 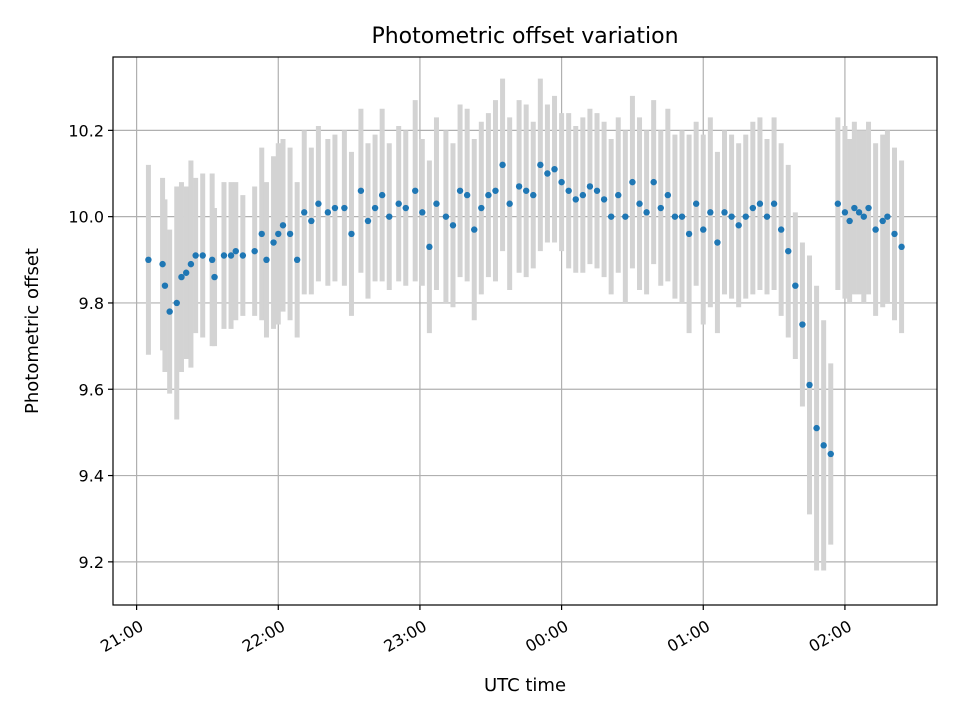 I want to click on chart-title: Photometric offset variation, so click(x=524, y=36).